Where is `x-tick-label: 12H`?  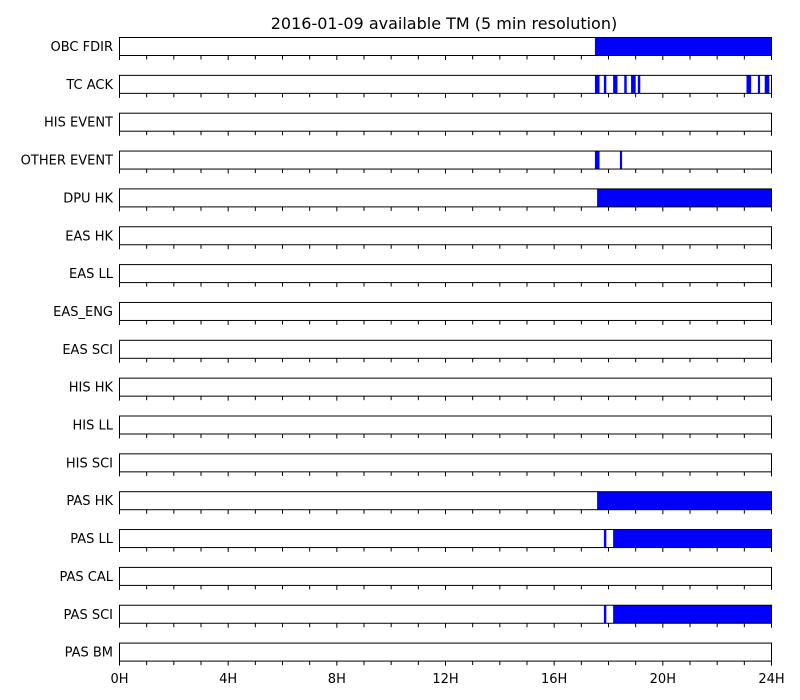
x-tick-label: 12H is located at coordinates (445, 679).